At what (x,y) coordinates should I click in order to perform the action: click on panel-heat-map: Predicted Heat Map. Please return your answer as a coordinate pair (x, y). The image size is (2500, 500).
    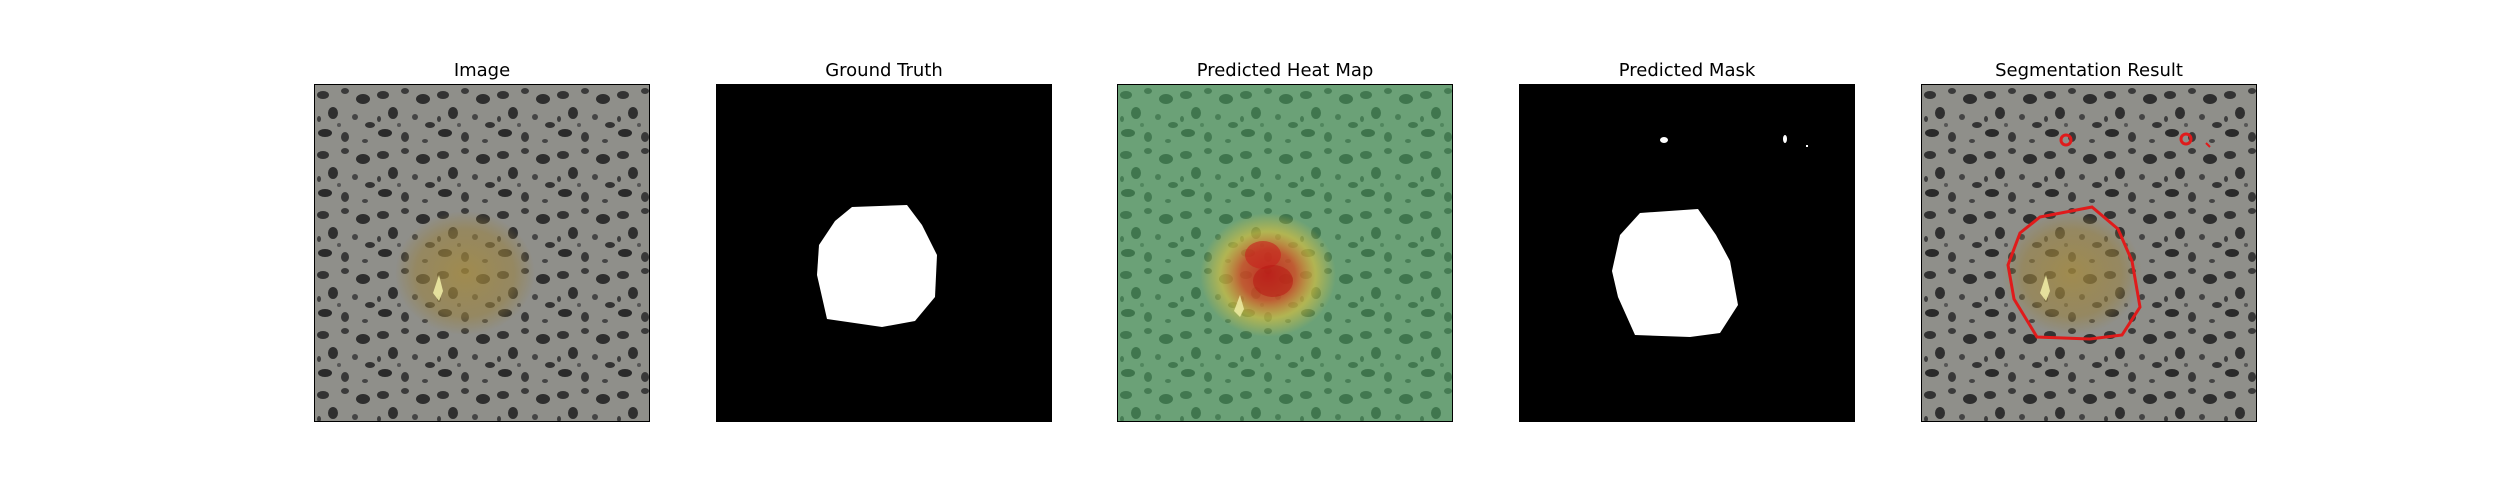
    Looking at the image, I should click on (1285, 250).